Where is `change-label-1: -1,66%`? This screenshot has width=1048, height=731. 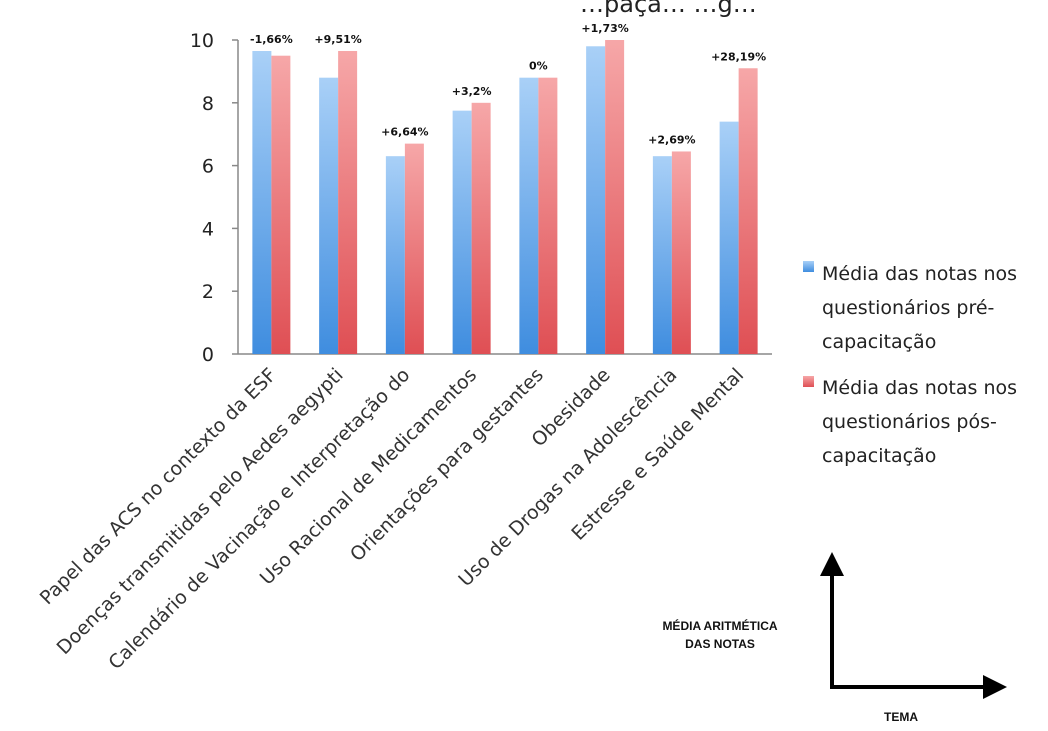
change-label-1: -1,66% is located at coordinates (271, 39).